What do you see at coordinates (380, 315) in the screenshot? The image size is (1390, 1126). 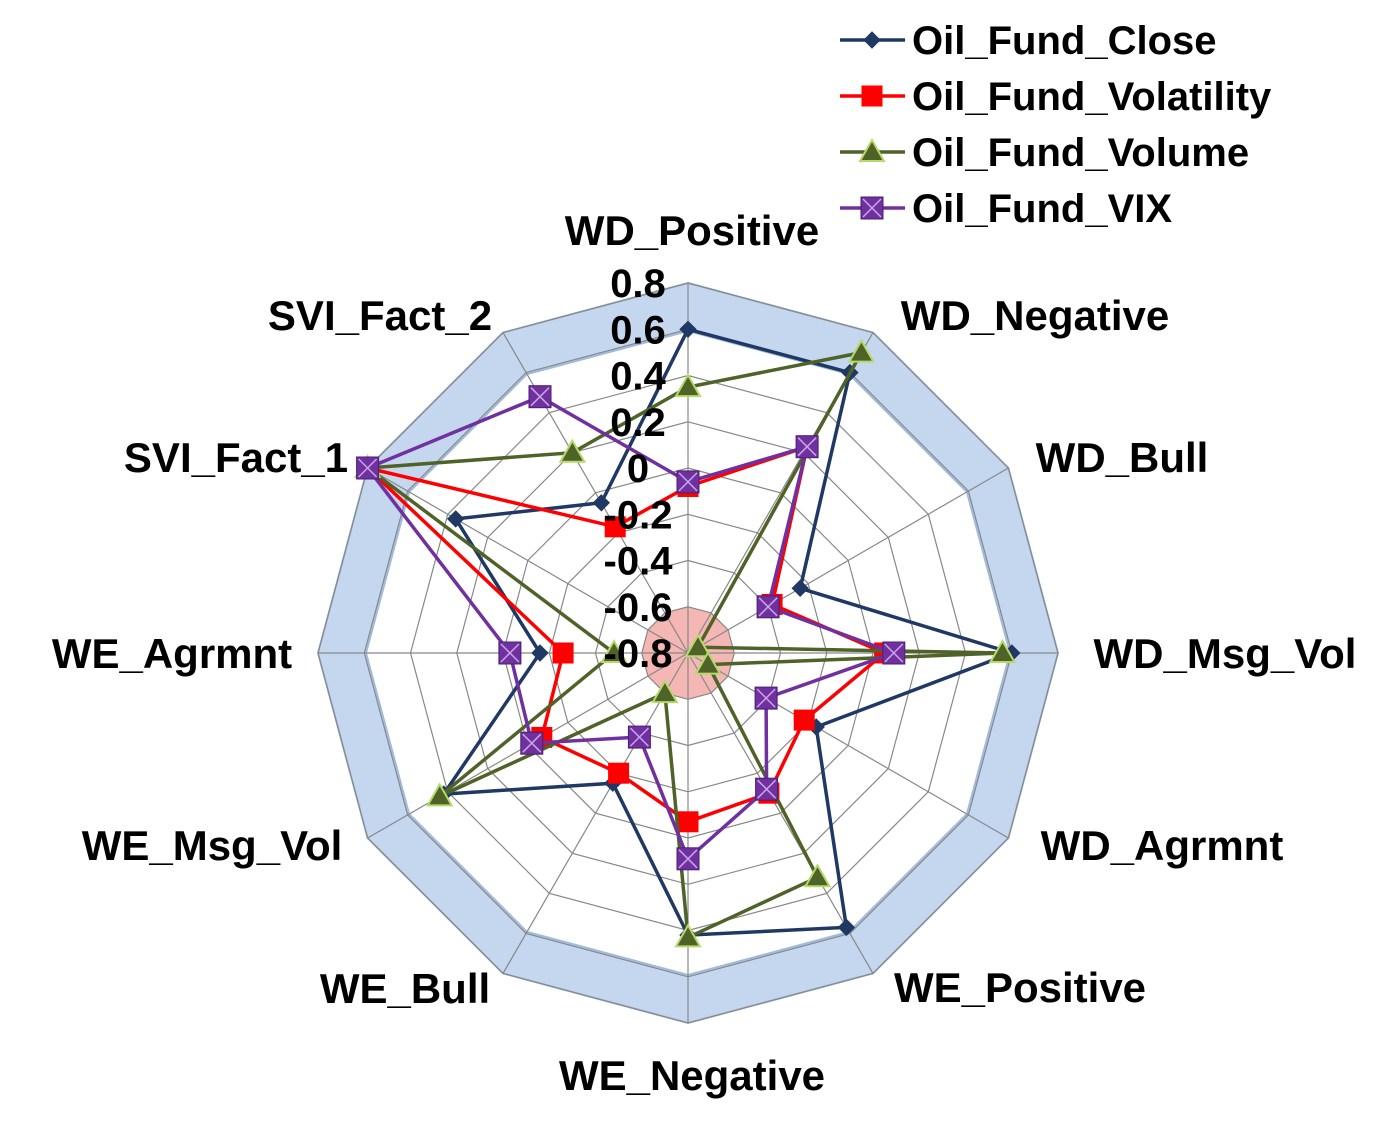 I see `axis-label-SVI_Fact_2: SVI_Fact_2` at bounding box center [380, 315].